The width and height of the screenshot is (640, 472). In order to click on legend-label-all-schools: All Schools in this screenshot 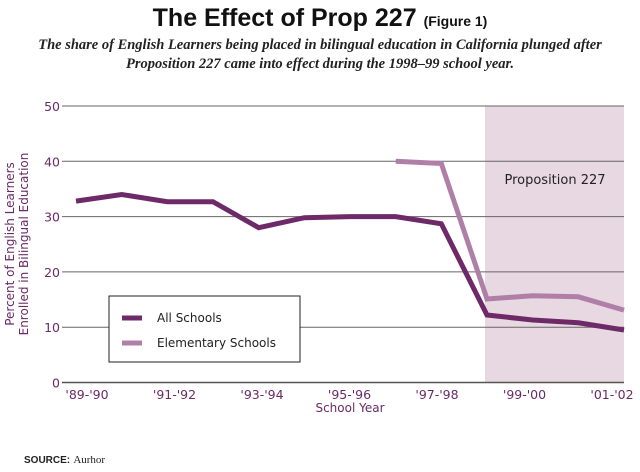, I will do `click(189, 318)`.